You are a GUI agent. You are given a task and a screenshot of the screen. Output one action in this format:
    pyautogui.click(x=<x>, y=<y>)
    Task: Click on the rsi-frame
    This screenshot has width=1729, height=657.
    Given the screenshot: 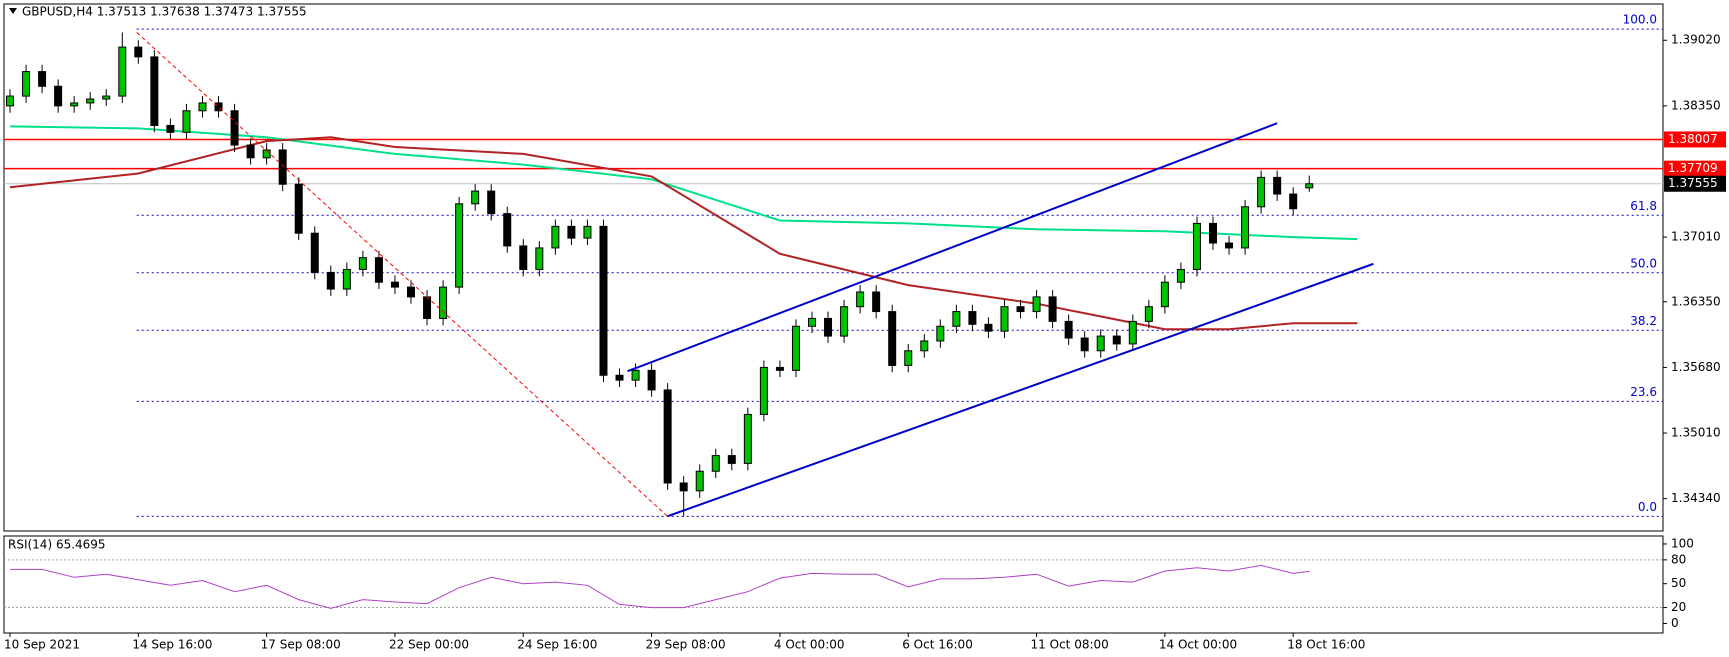 What is the action you would take?
    pyautogui.click(x=833, y=584)
    